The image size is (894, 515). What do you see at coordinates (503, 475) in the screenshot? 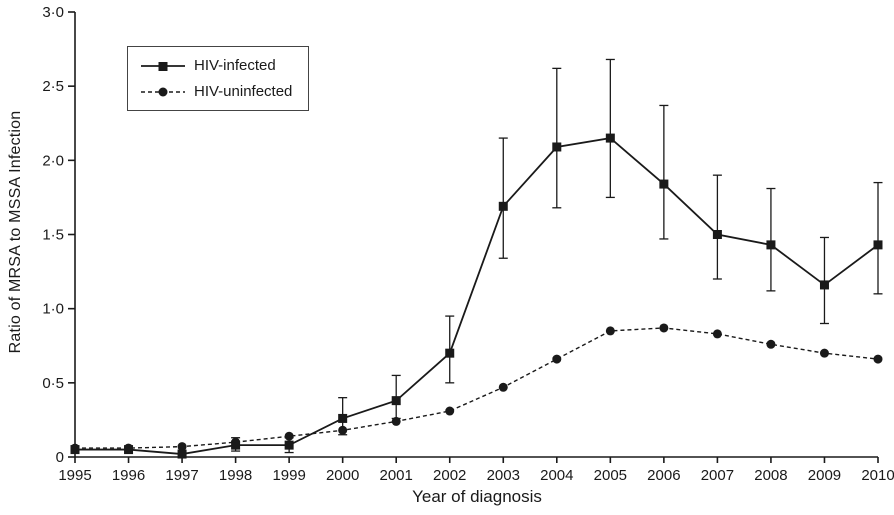
I see `x-tick-label: 2003` at bounding box center [503, 475].